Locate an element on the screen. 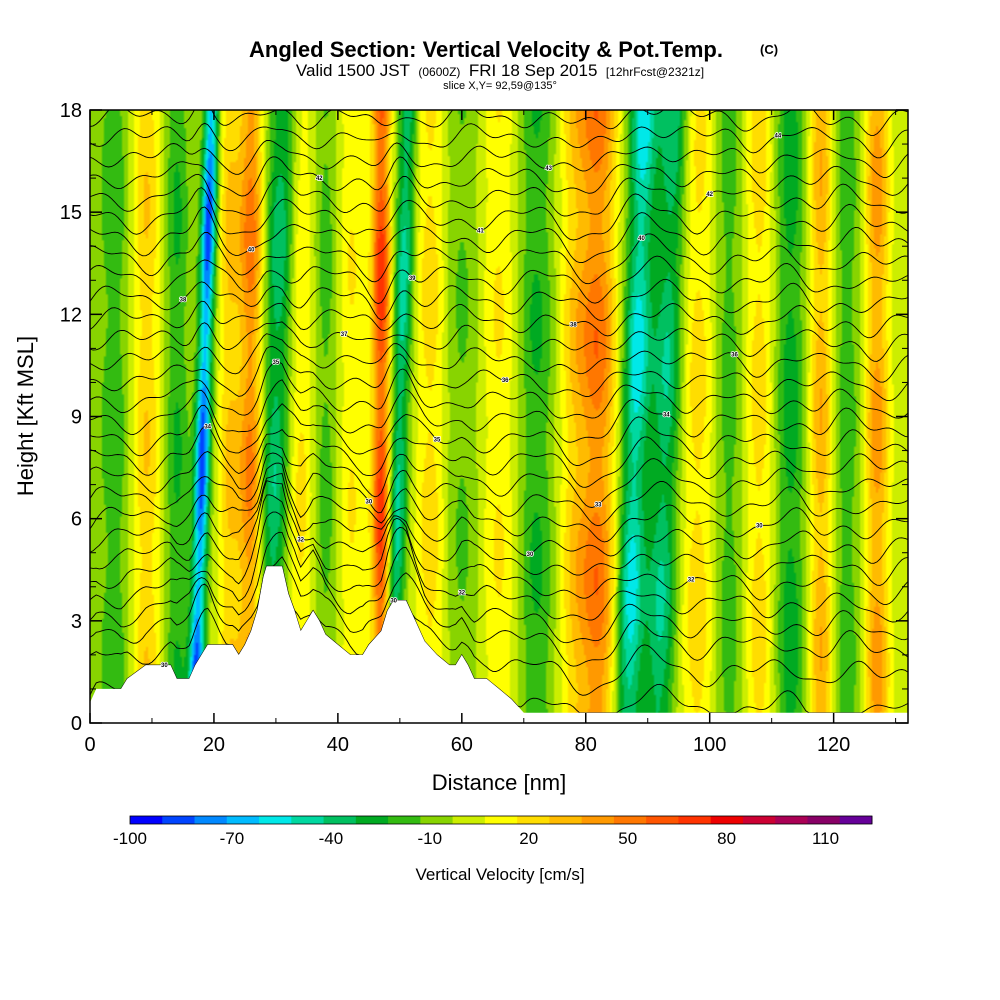 Image resolution: width=1000 pixels, height=1000 pixels. colorbar-tick-label: 20 is located at coordinates (528, 838).